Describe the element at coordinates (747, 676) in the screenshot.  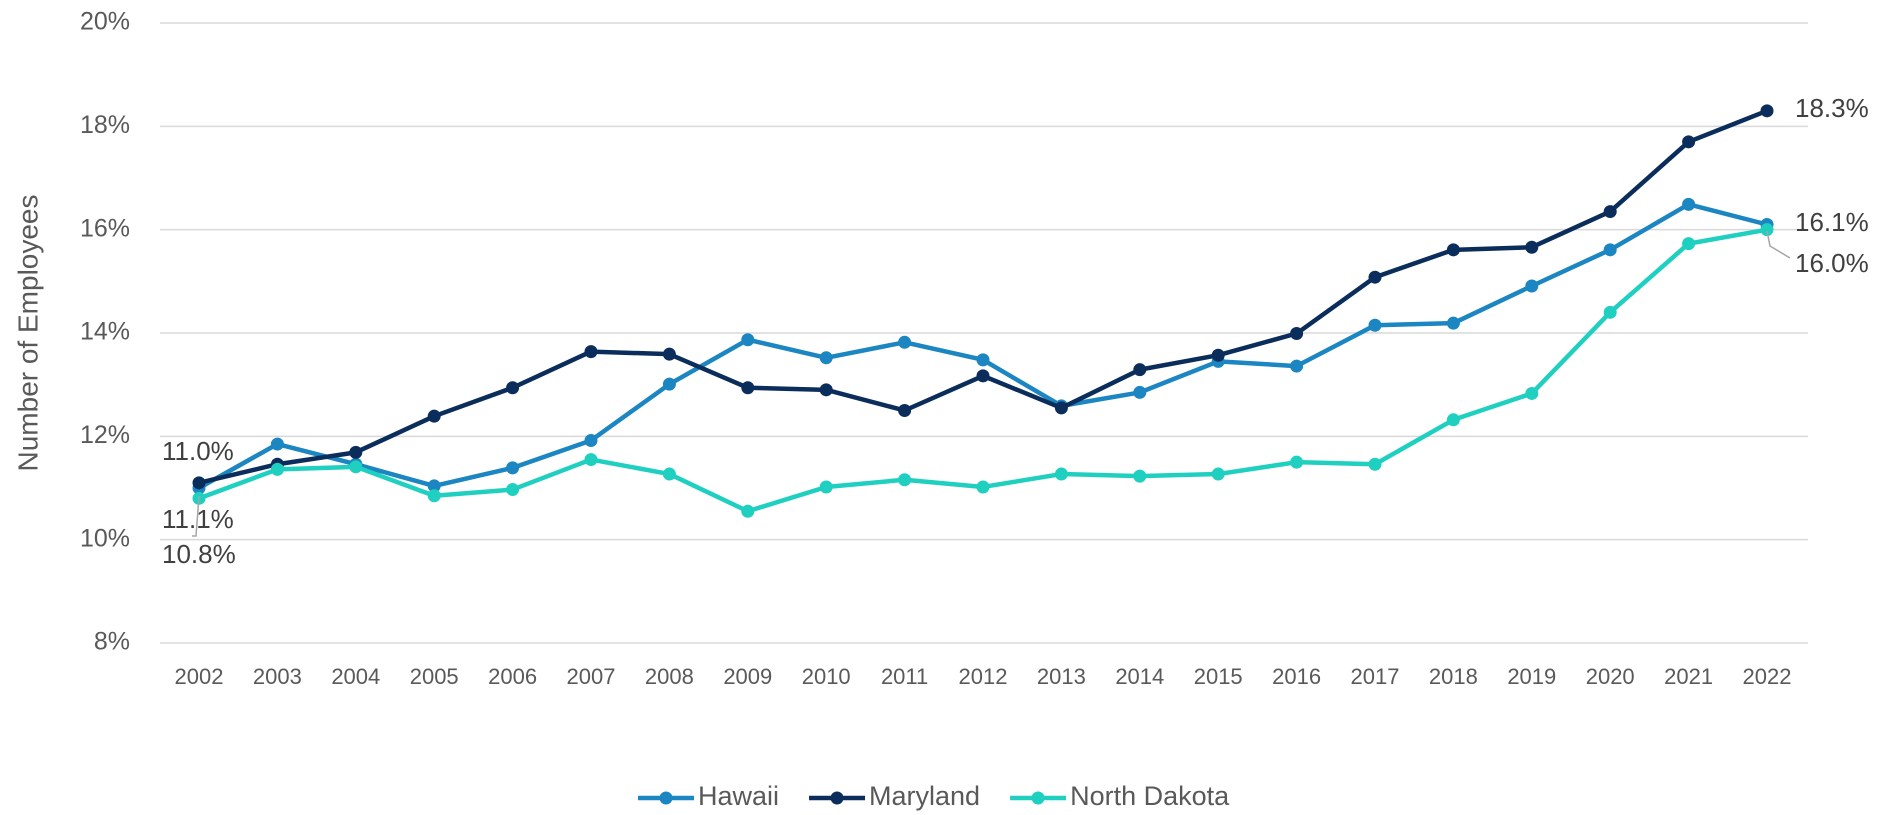
I see `x-tick-label: 2009` at that location.